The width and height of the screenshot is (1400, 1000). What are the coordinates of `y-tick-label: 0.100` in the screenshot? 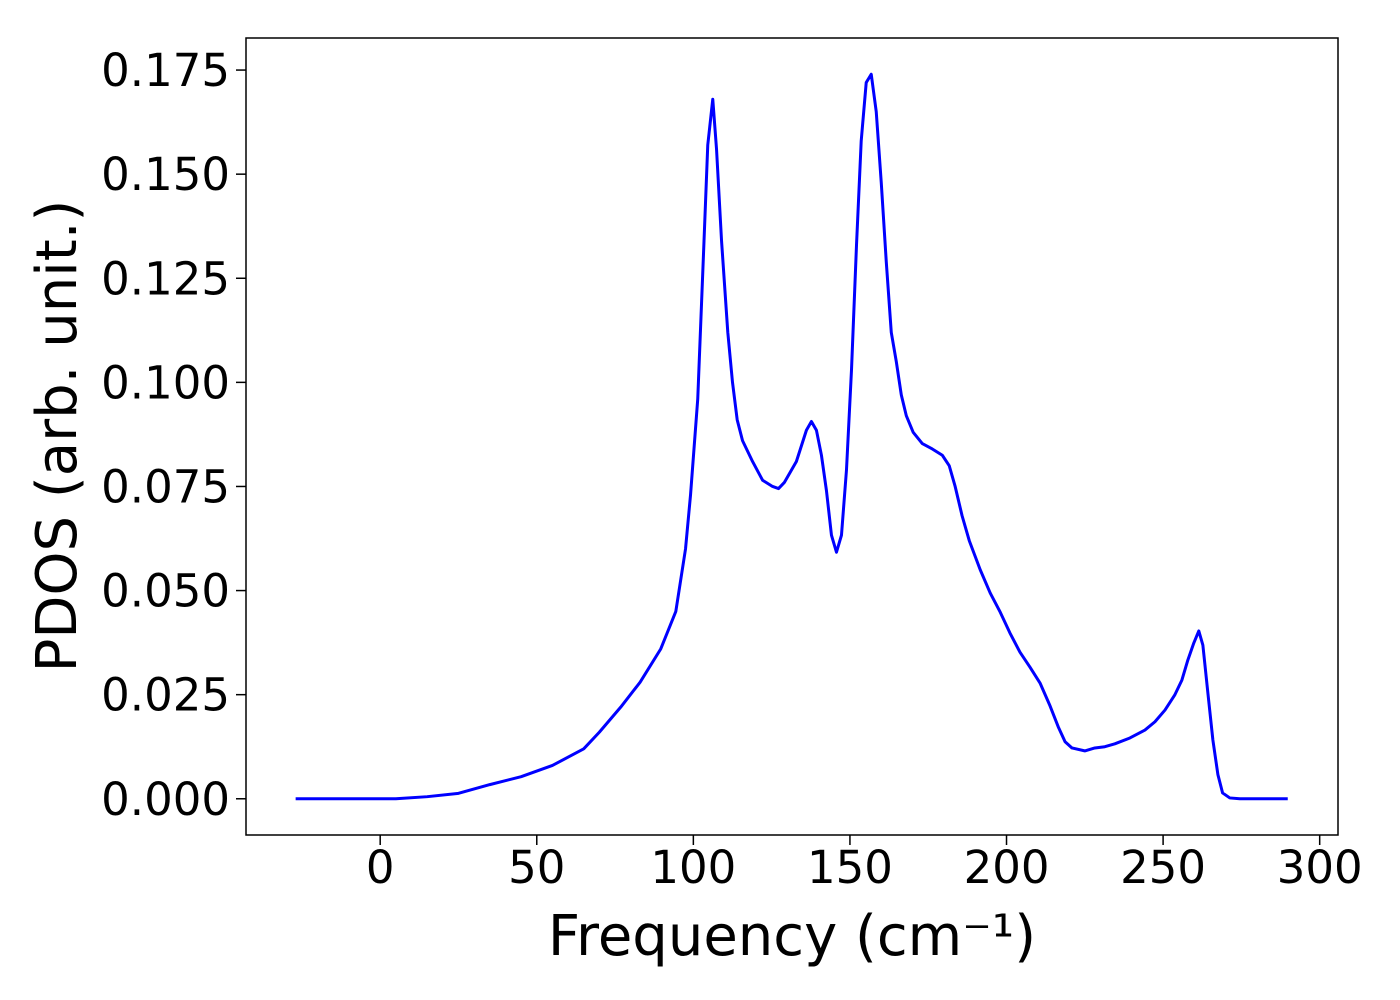 It's located at (165, 382).